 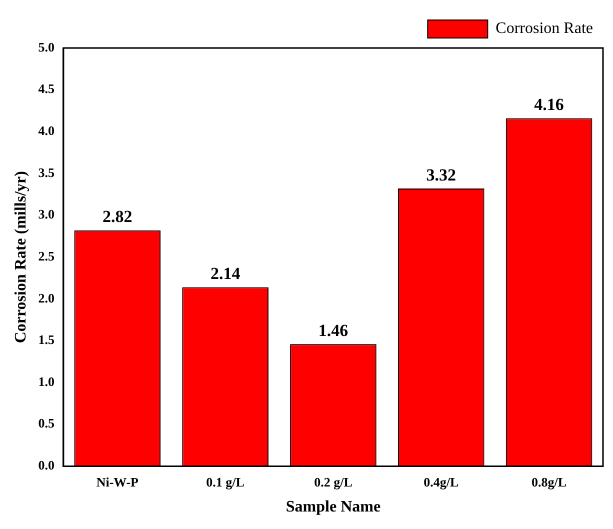 I want to click on data-label: 2.14, so click(x=225, y=274).